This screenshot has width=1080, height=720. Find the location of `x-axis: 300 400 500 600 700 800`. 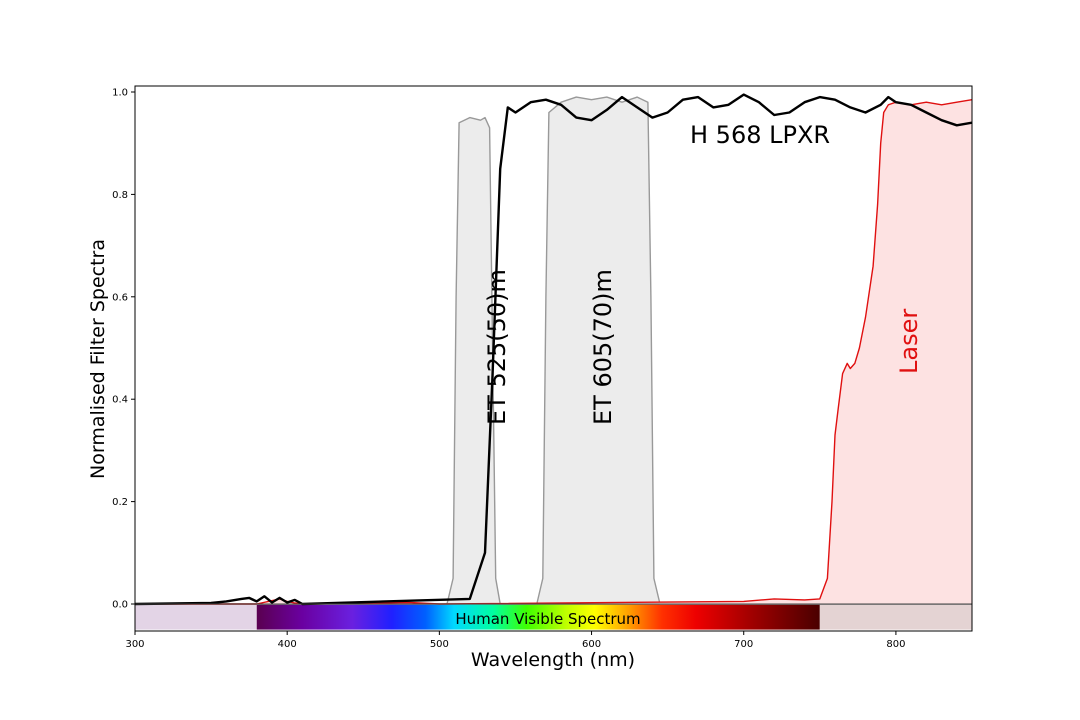

x-axis: 300 400 500 600 700 800 is located at coordinates (515, 640).